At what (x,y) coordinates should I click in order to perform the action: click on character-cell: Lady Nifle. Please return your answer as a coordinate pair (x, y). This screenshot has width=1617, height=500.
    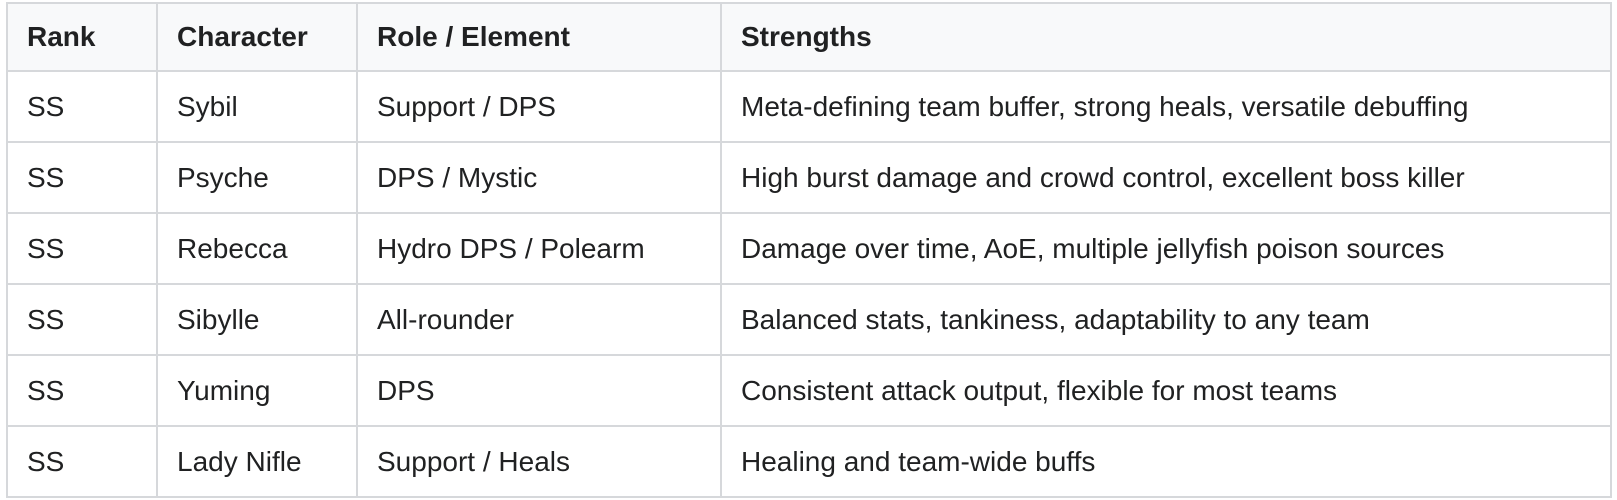
    Looking at the image, I should click on (257, 461).